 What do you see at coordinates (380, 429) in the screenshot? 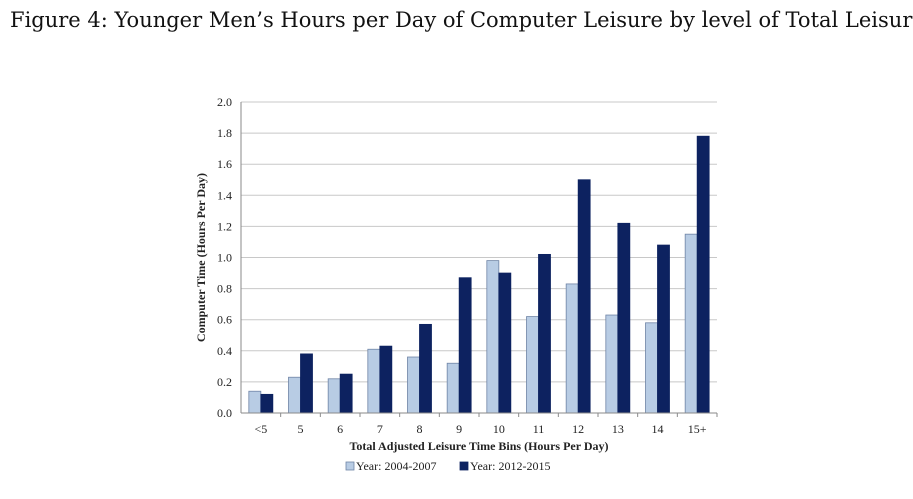
I see `x-tick-label: 7` at bounding box center [380, 429].